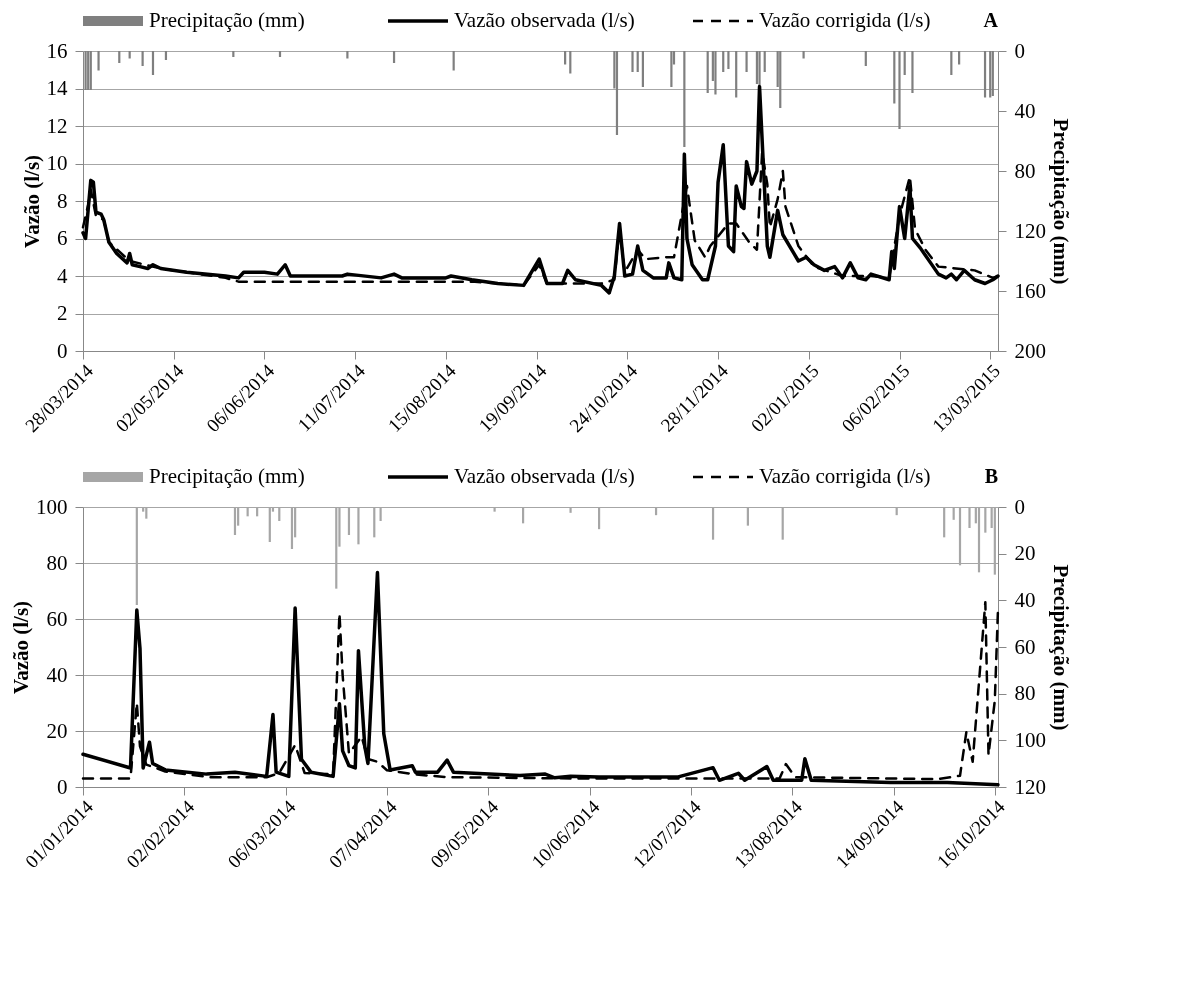 This screenshot has height=983, width=1179. Describe the element at coordinates (1025, 553) in the screenshot. I see `y2-tick-label: 20` at that location.